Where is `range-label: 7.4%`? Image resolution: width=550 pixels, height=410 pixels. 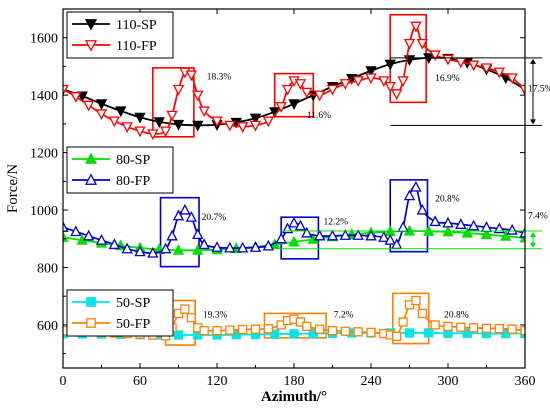 range-label: 7.4% is located at coordinates (538, 217).